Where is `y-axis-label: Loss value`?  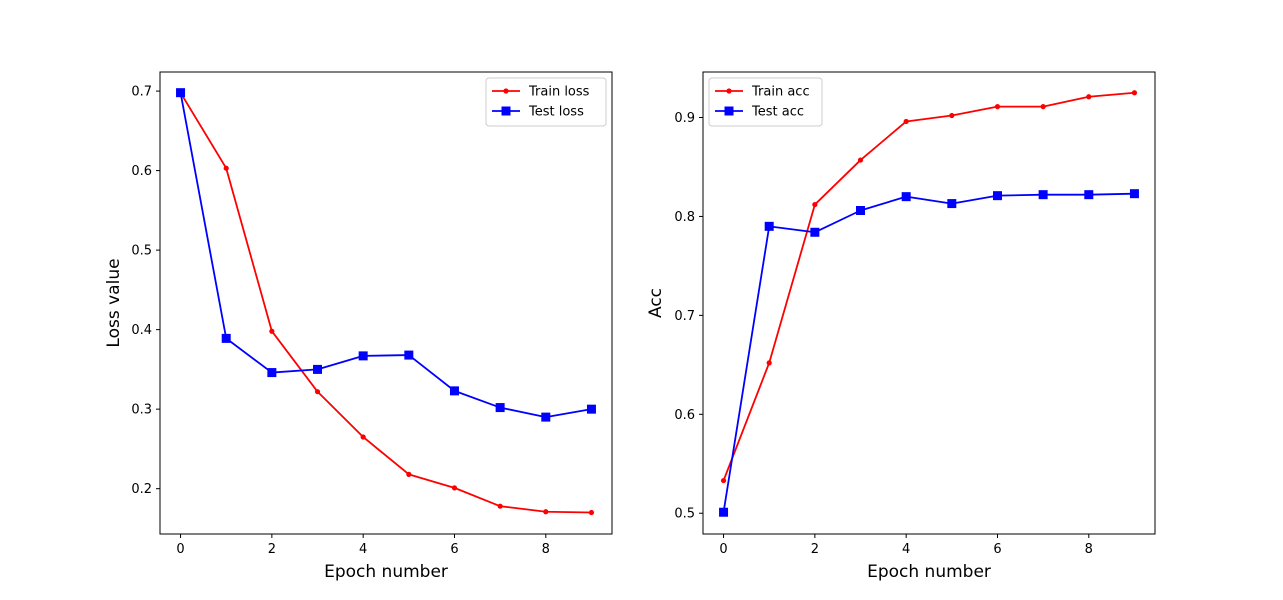
y-axis-label: Loss value is located at coordinates (114, 302).